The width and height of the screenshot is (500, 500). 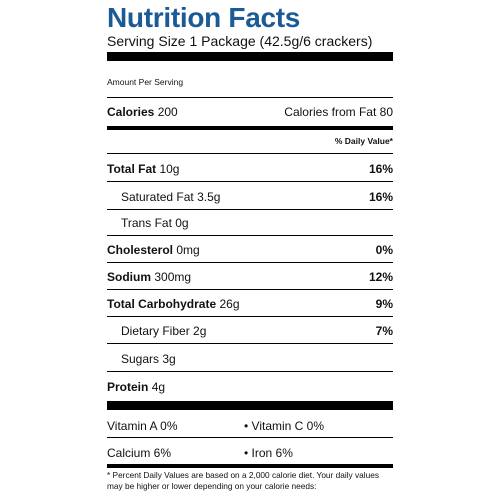 What do you see at coordinates (200, 331) in the screenshot?
I see `nutrient-amount: 2g` at bounding box center [200, 331].